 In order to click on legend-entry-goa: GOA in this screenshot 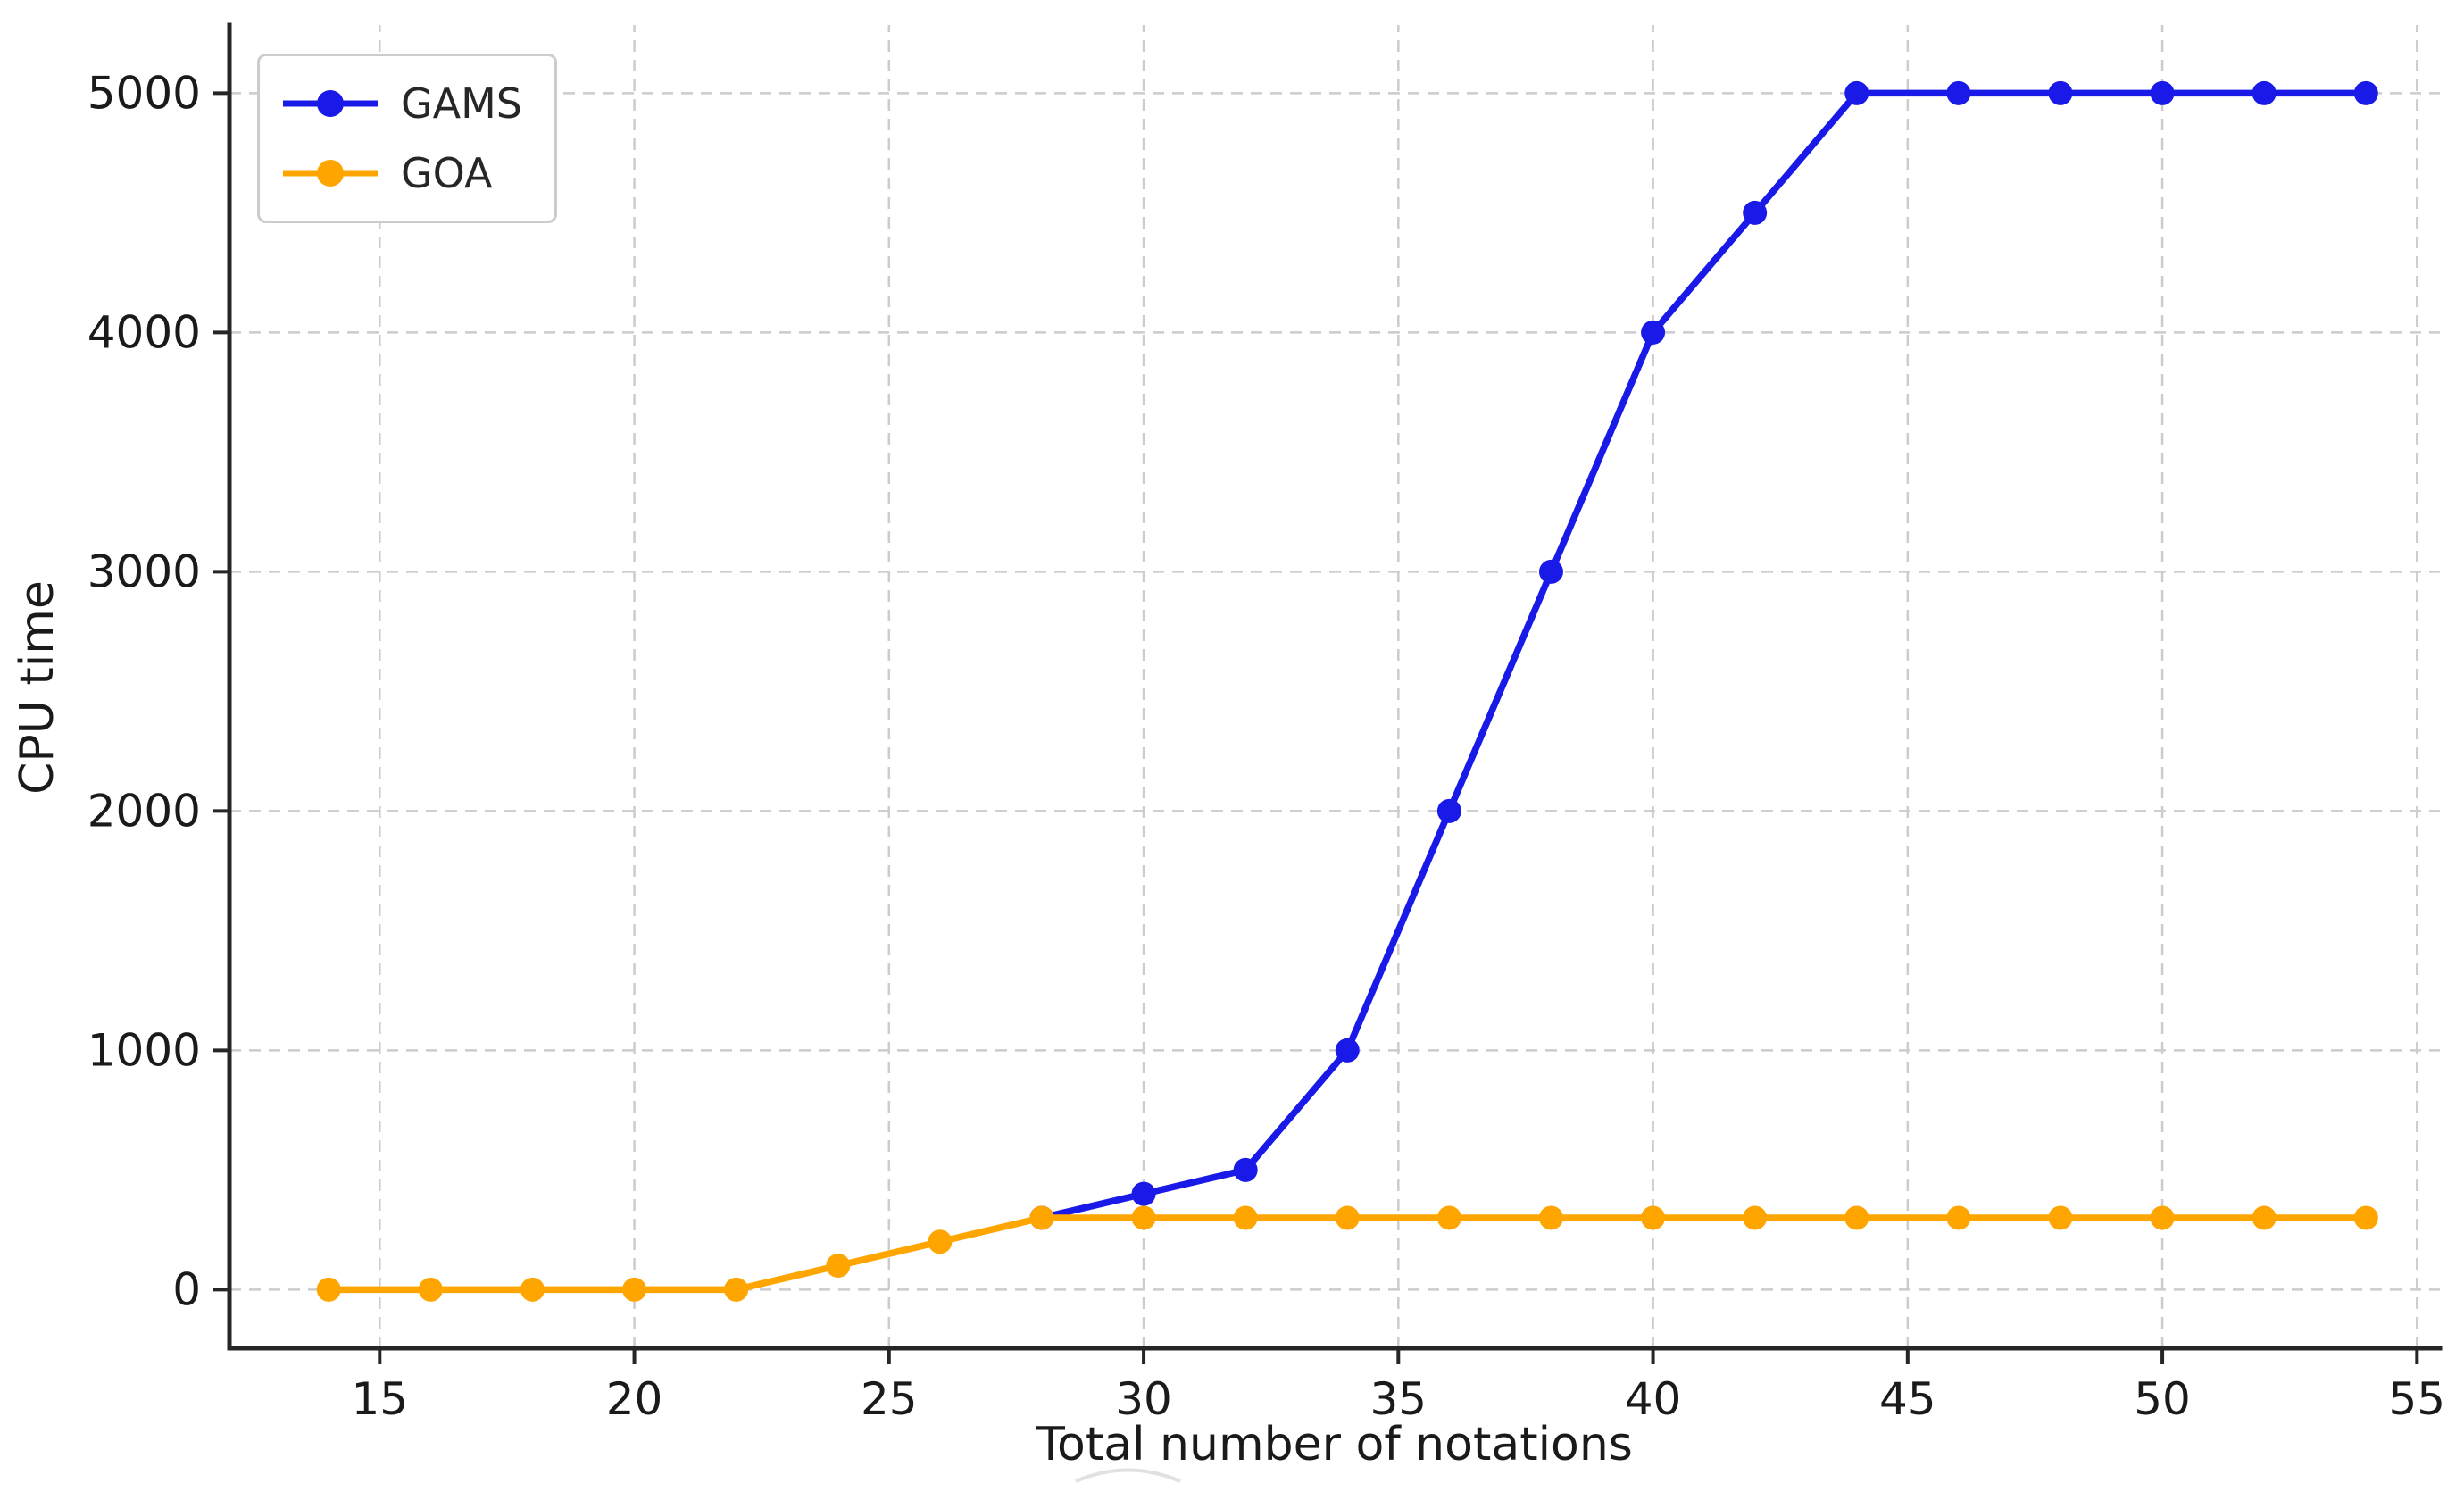, I will do `click(401, 173)`.